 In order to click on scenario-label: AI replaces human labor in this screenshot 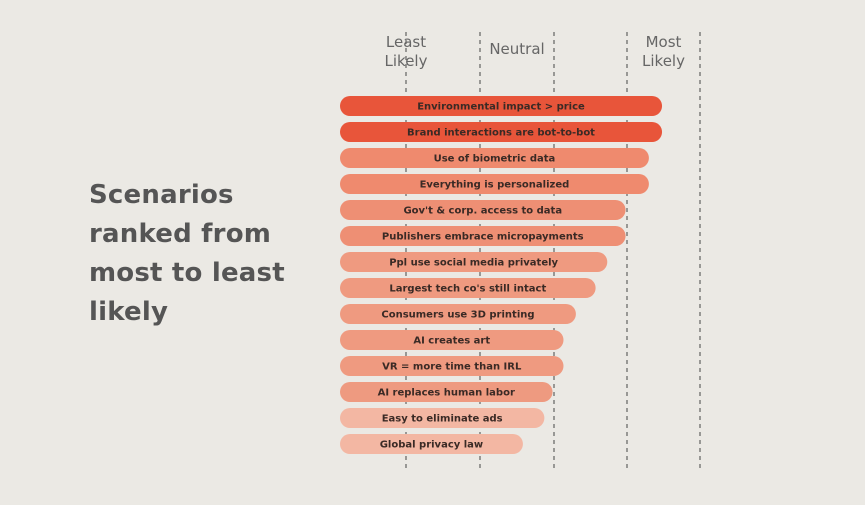, I will do `click(446, 393)`.